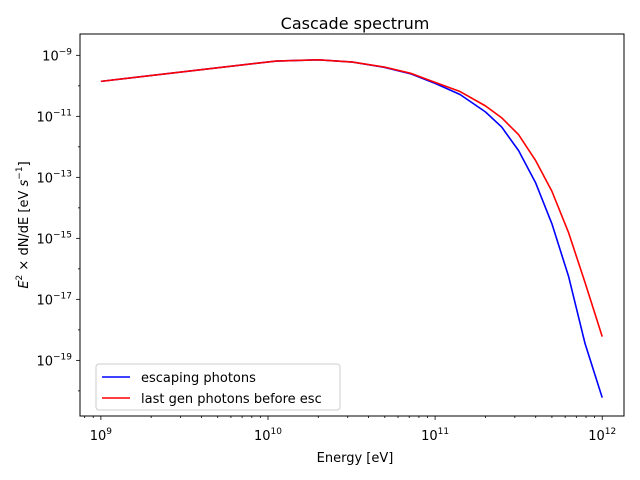  Describe the element at coordinates (435, 435) in the screenshot. I see `x-tick-label: 1011` at that location.